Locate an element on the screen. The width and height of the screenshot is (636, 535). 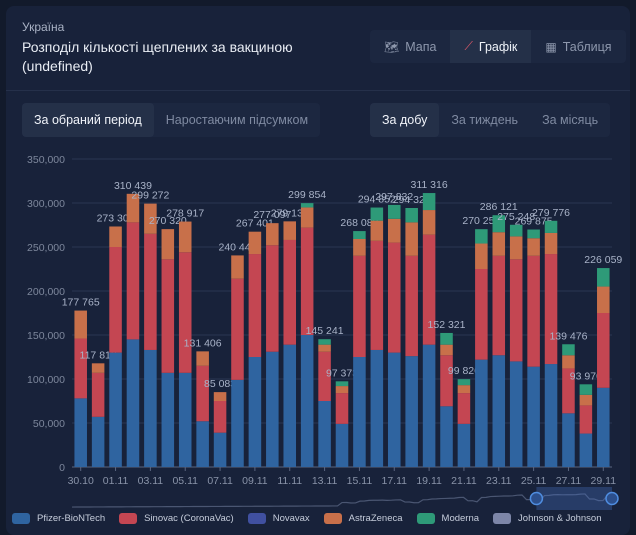
tab-map-label: Мапа is located at coordinates (421, 46).